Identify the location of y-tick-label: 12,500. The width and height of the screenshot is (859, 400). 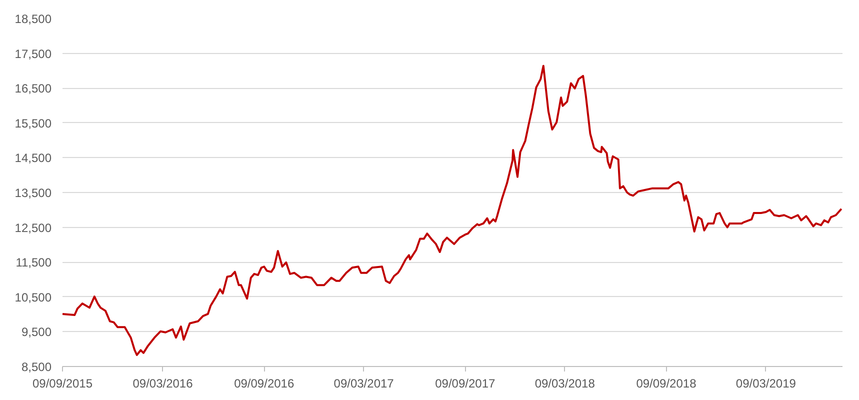
(33, 227).